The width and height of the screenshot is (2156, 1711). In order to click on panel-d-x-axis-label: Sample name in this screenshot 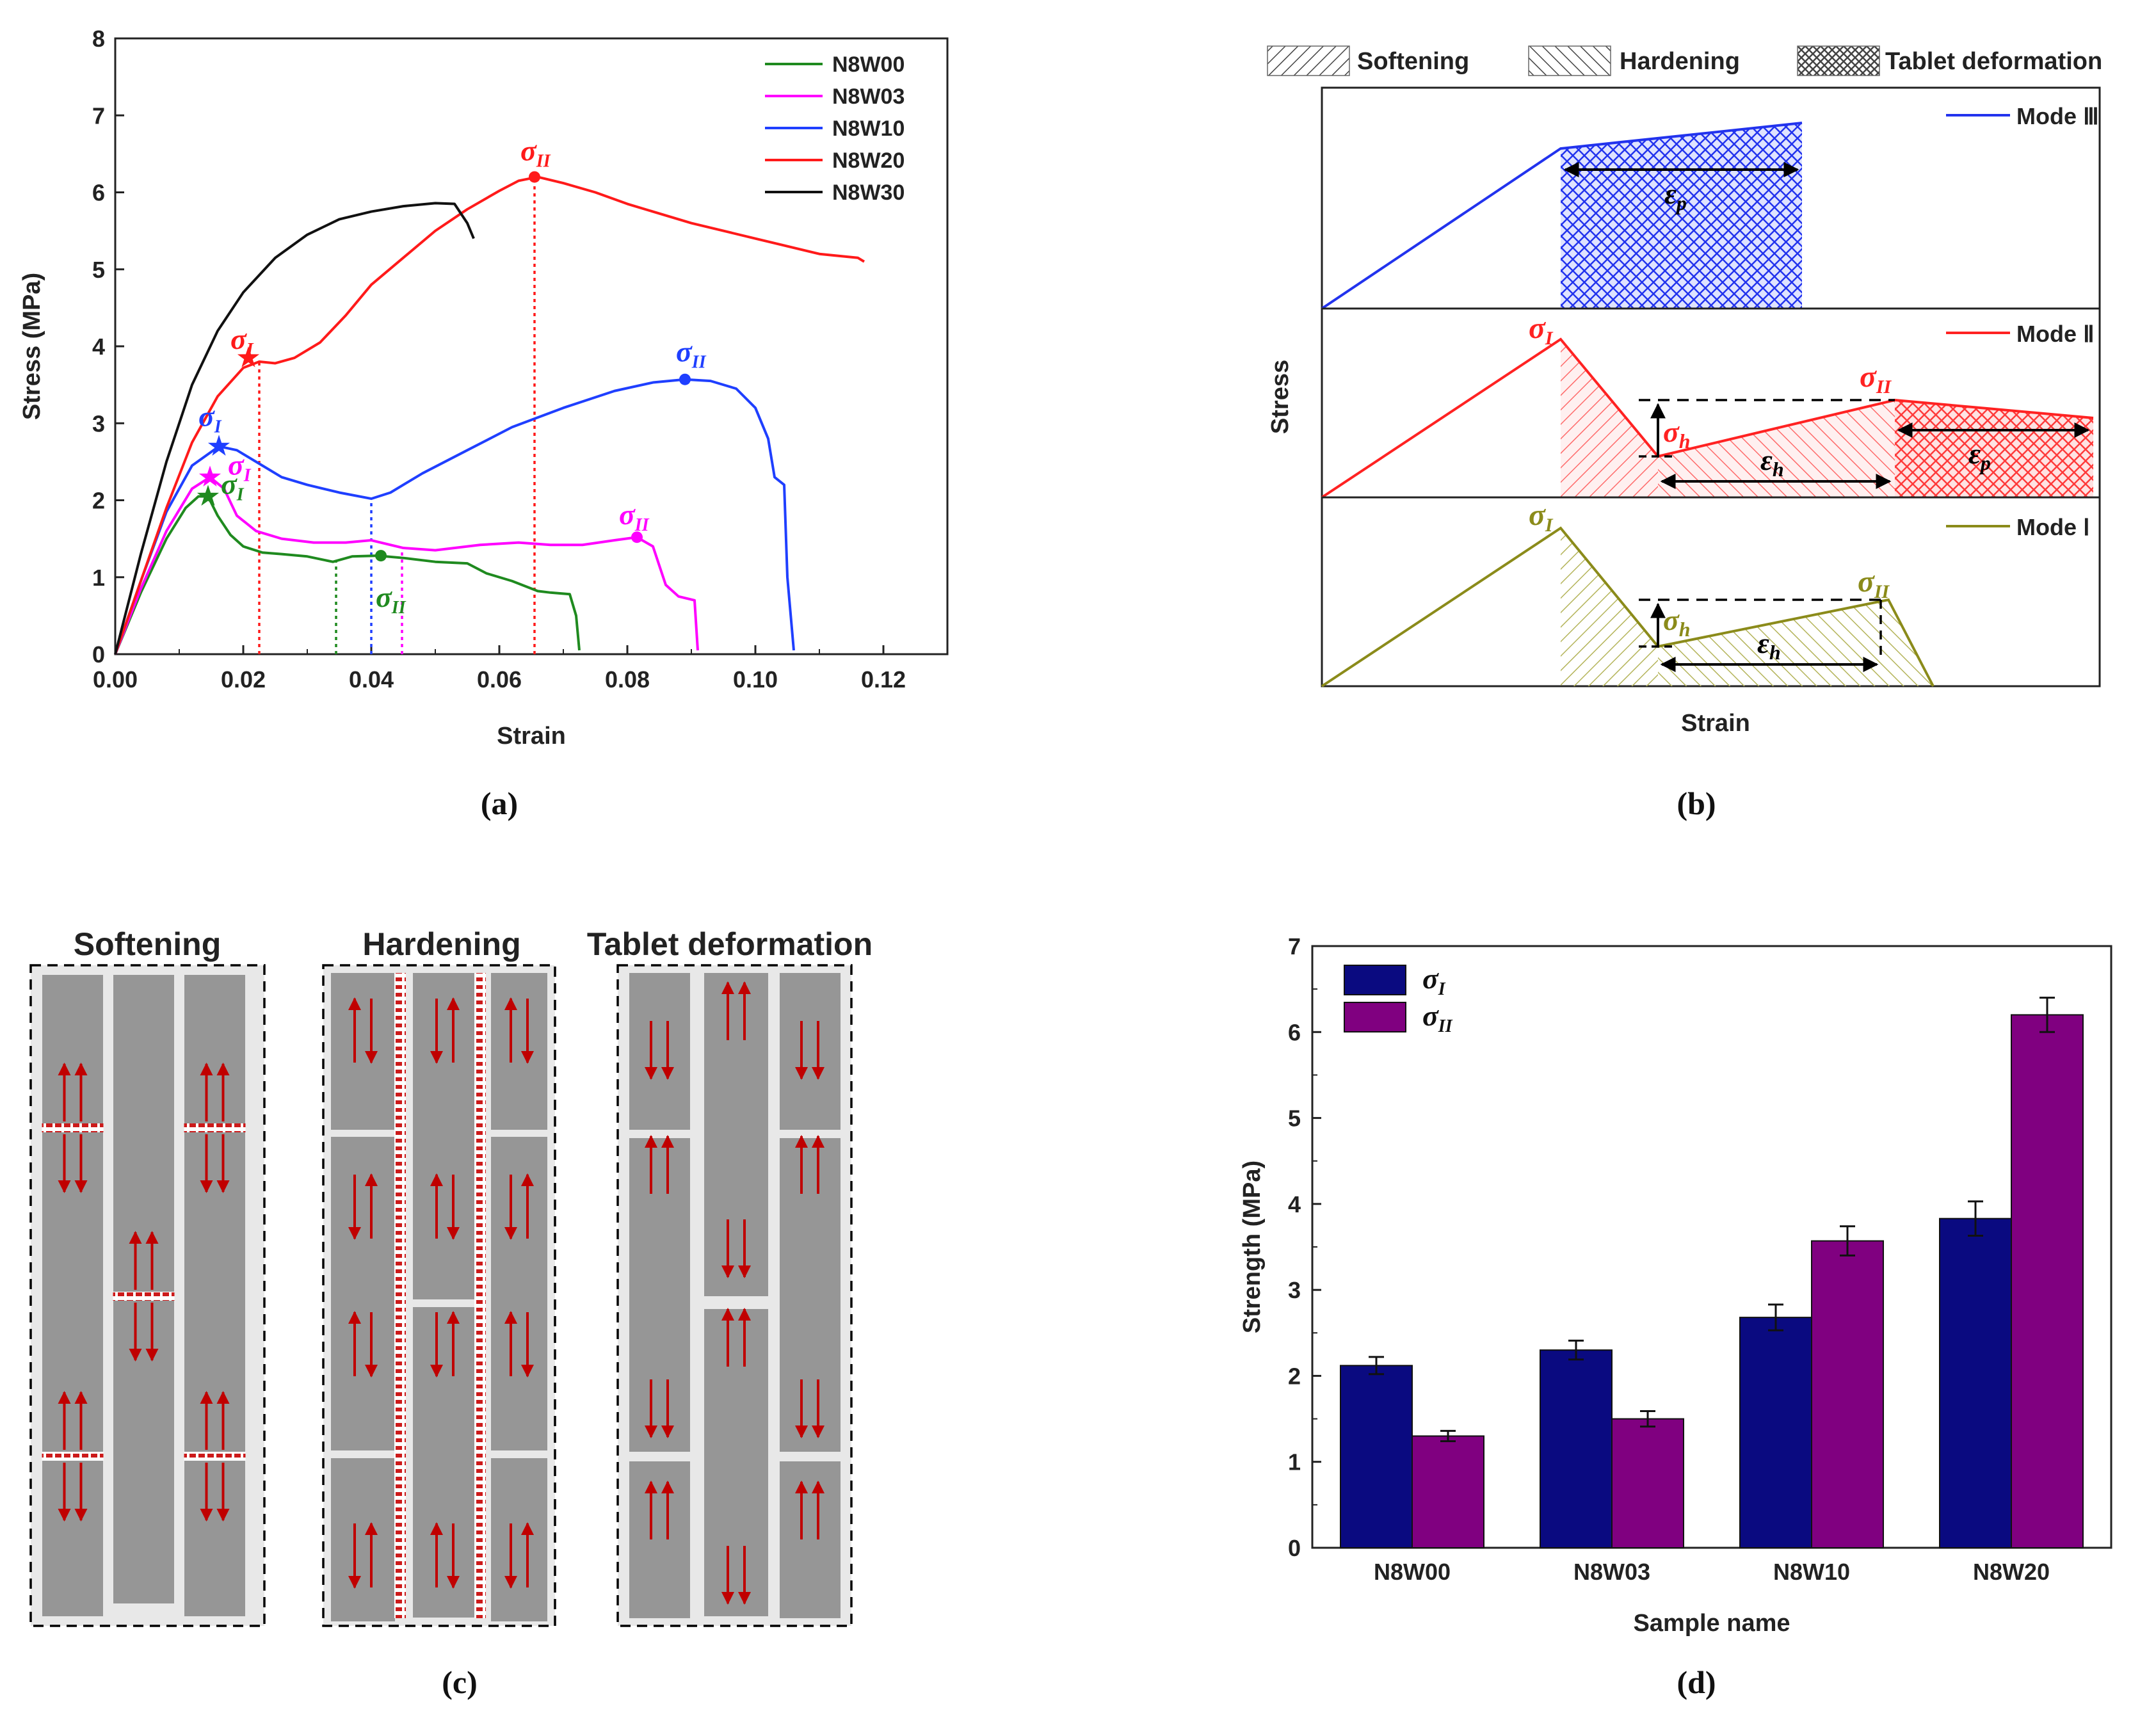, I will do `click(1712, 1623)`.